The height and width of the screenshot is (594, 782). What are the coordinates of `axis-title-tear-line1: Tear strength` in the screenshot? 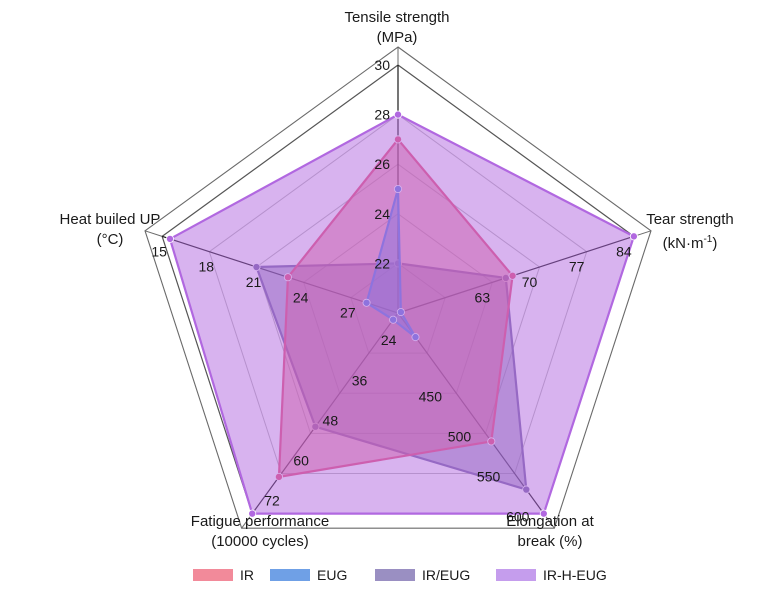 It's located at (690, 219).